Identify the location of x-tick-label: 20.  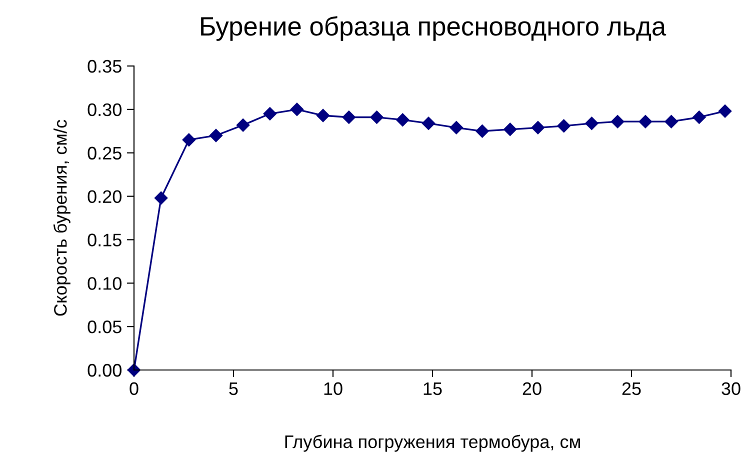
(532, 389).